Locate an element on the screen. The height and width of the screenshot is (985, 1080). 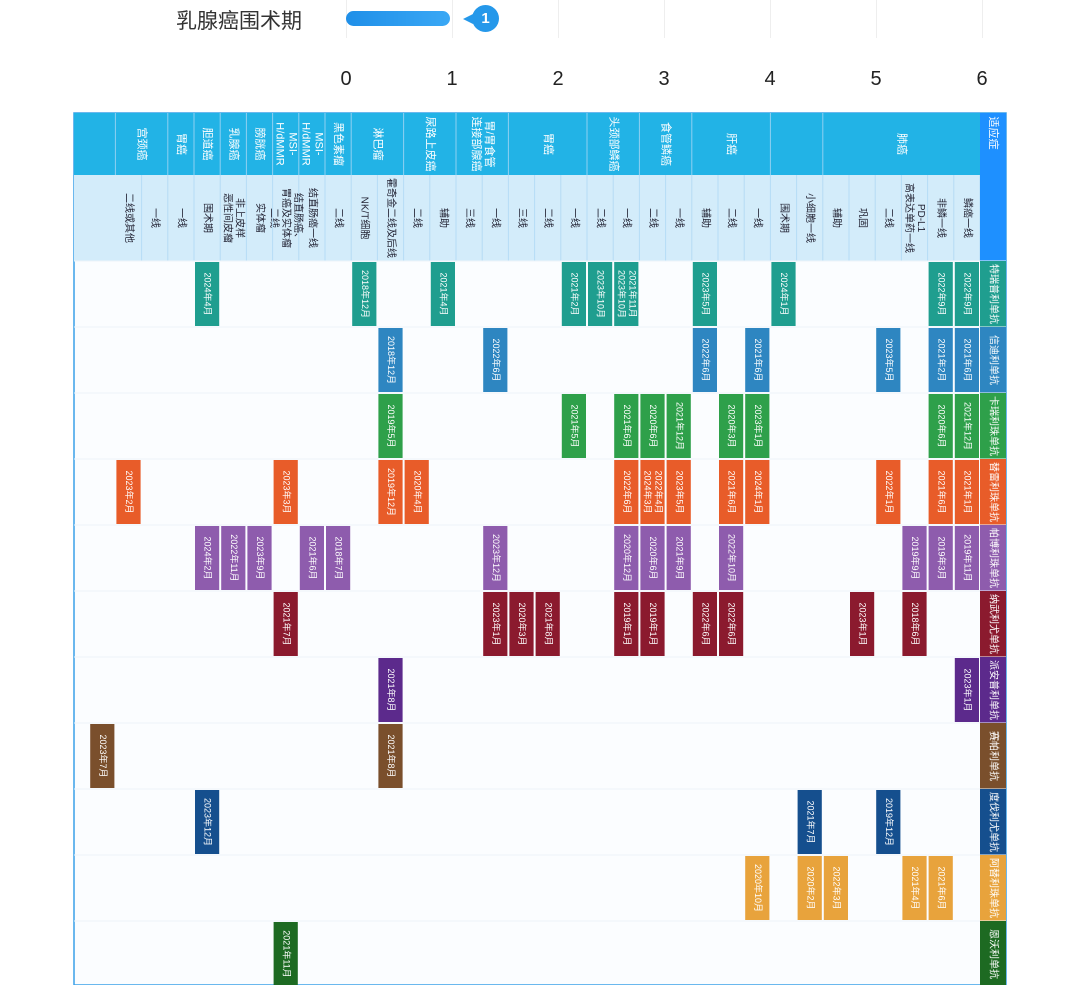
svg-text: 二线 is located at coordinates (653, 218).